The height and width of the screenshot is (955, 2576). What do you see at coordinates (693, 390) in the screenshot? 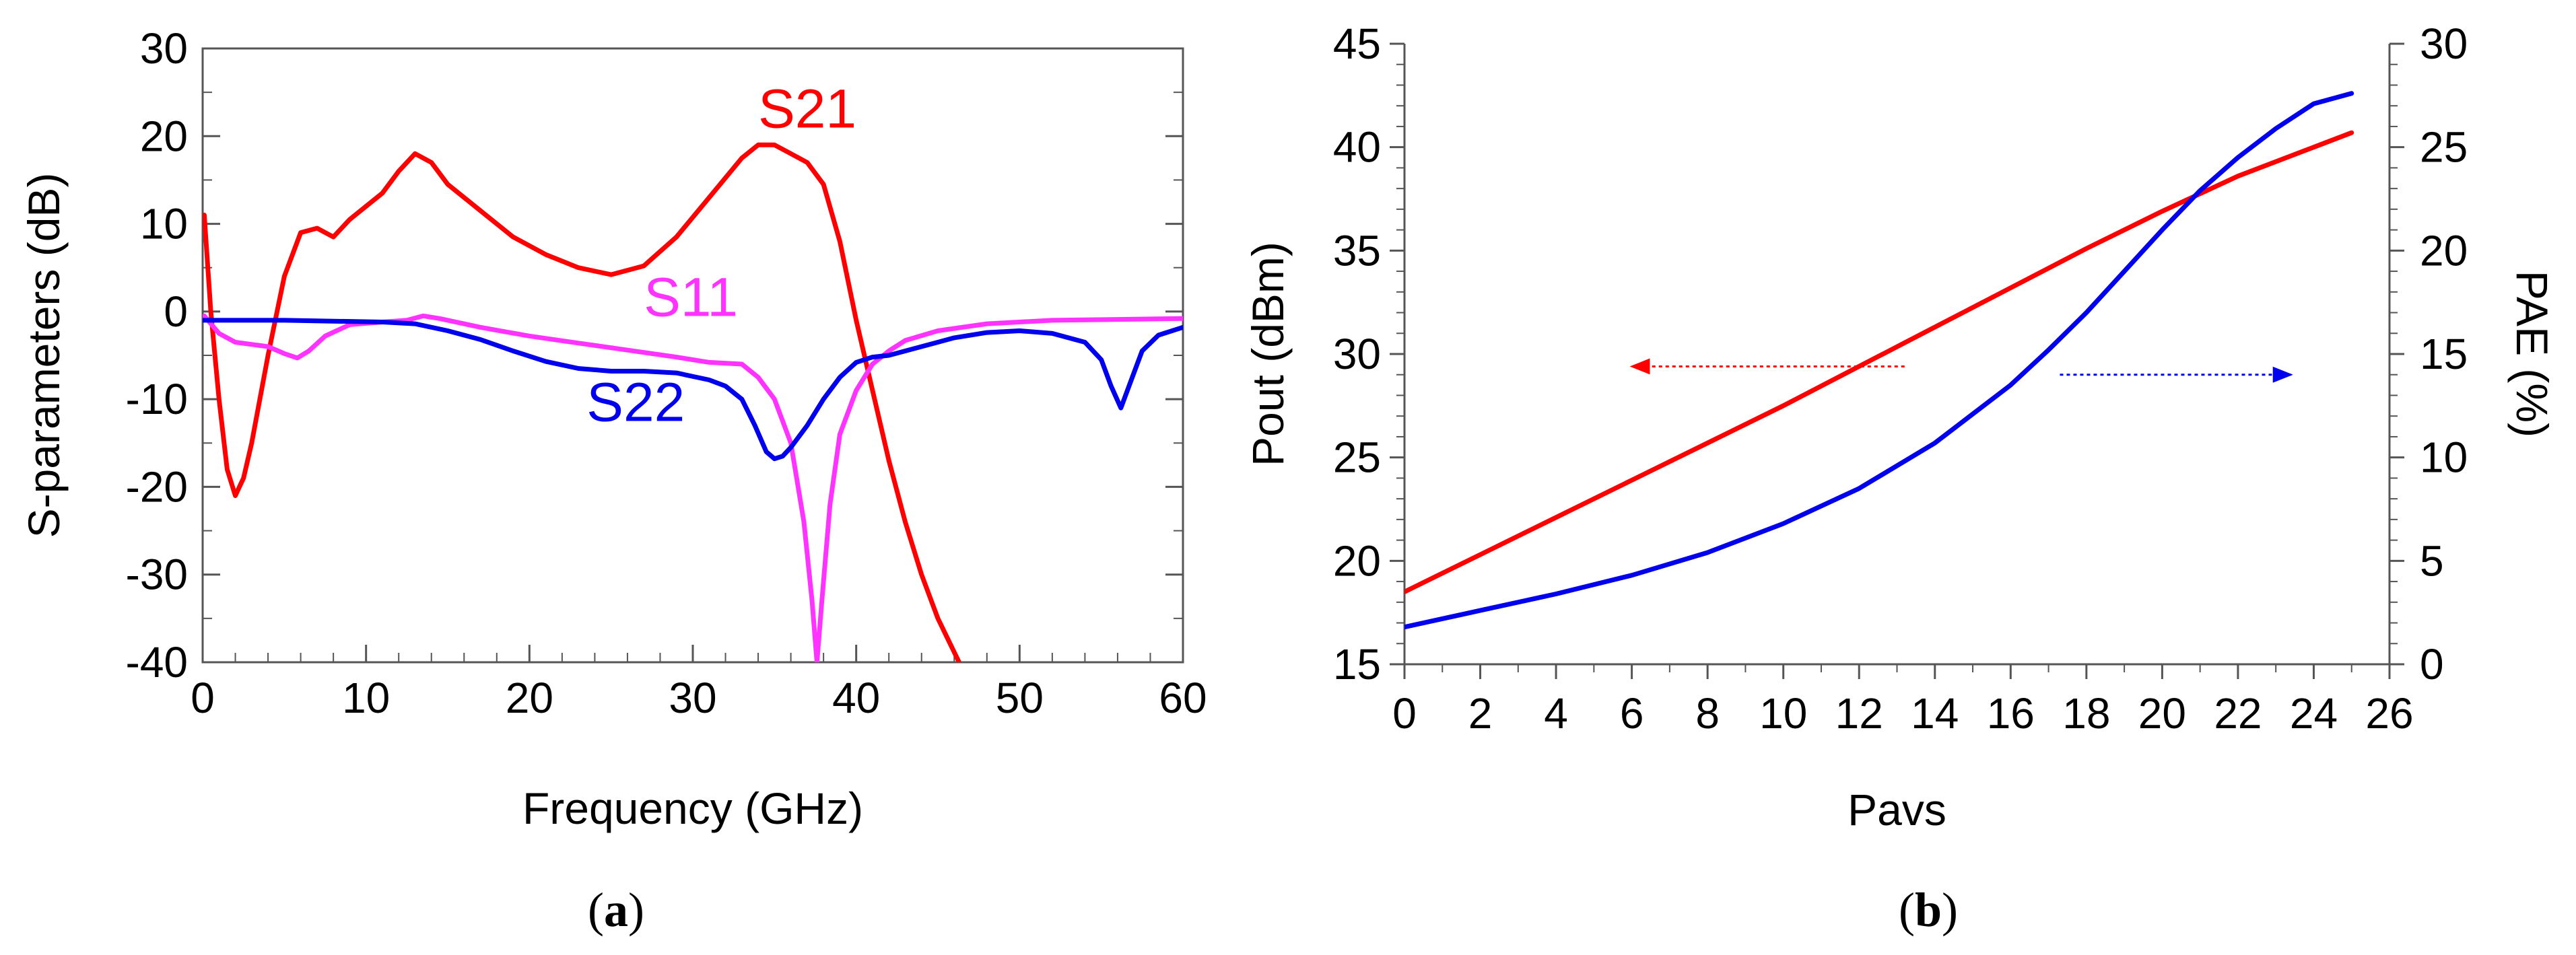
I see `series-line-s22` at bounding box center [693, 390].